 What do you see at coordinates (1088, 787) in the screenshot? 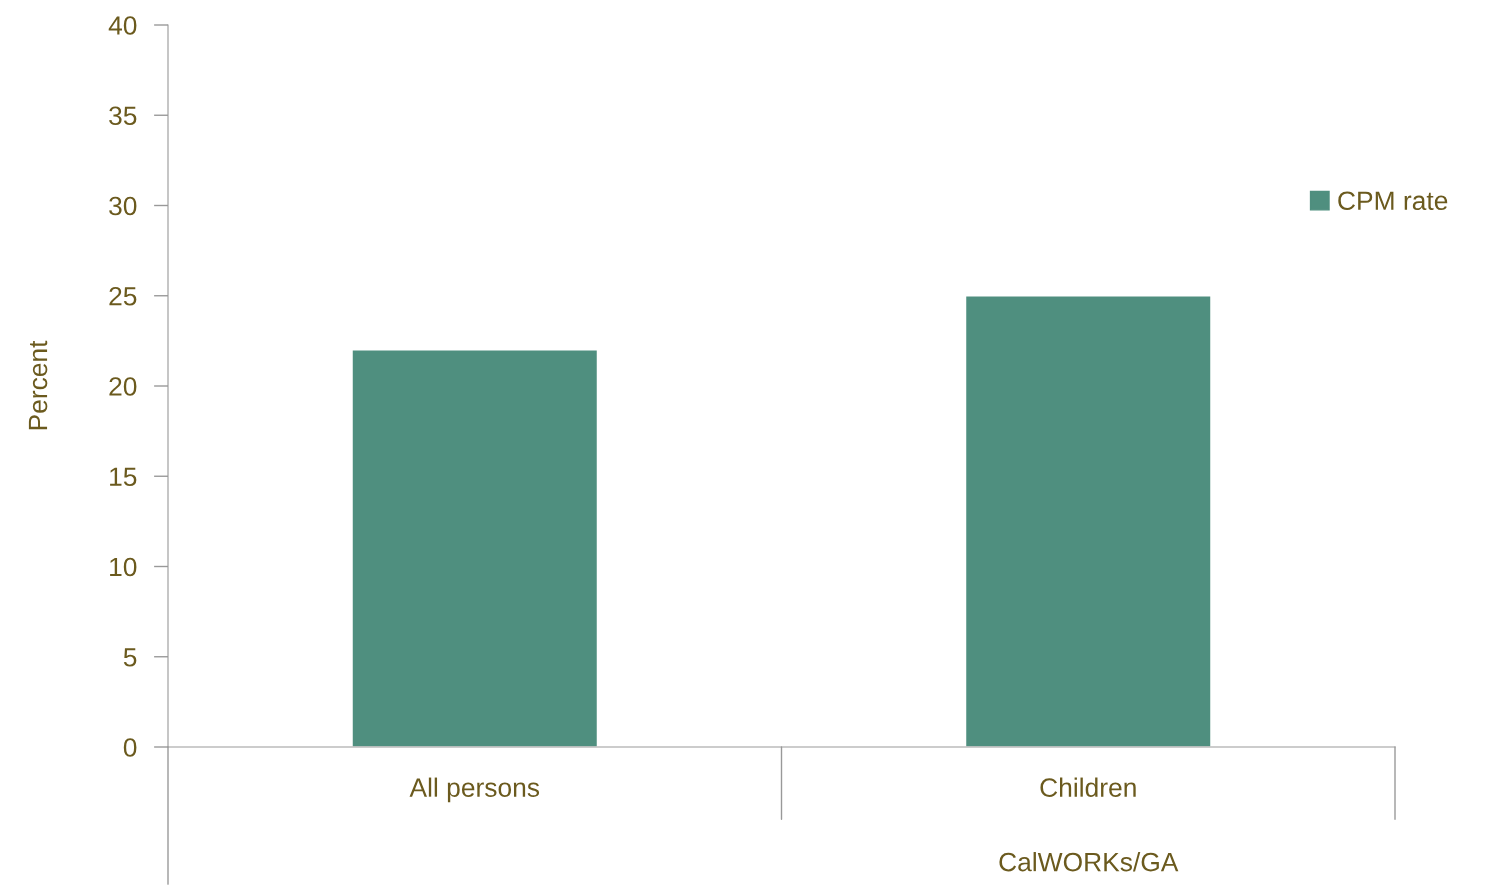
I see `x-tick-label: Children` at bounding box center [1088, 787].